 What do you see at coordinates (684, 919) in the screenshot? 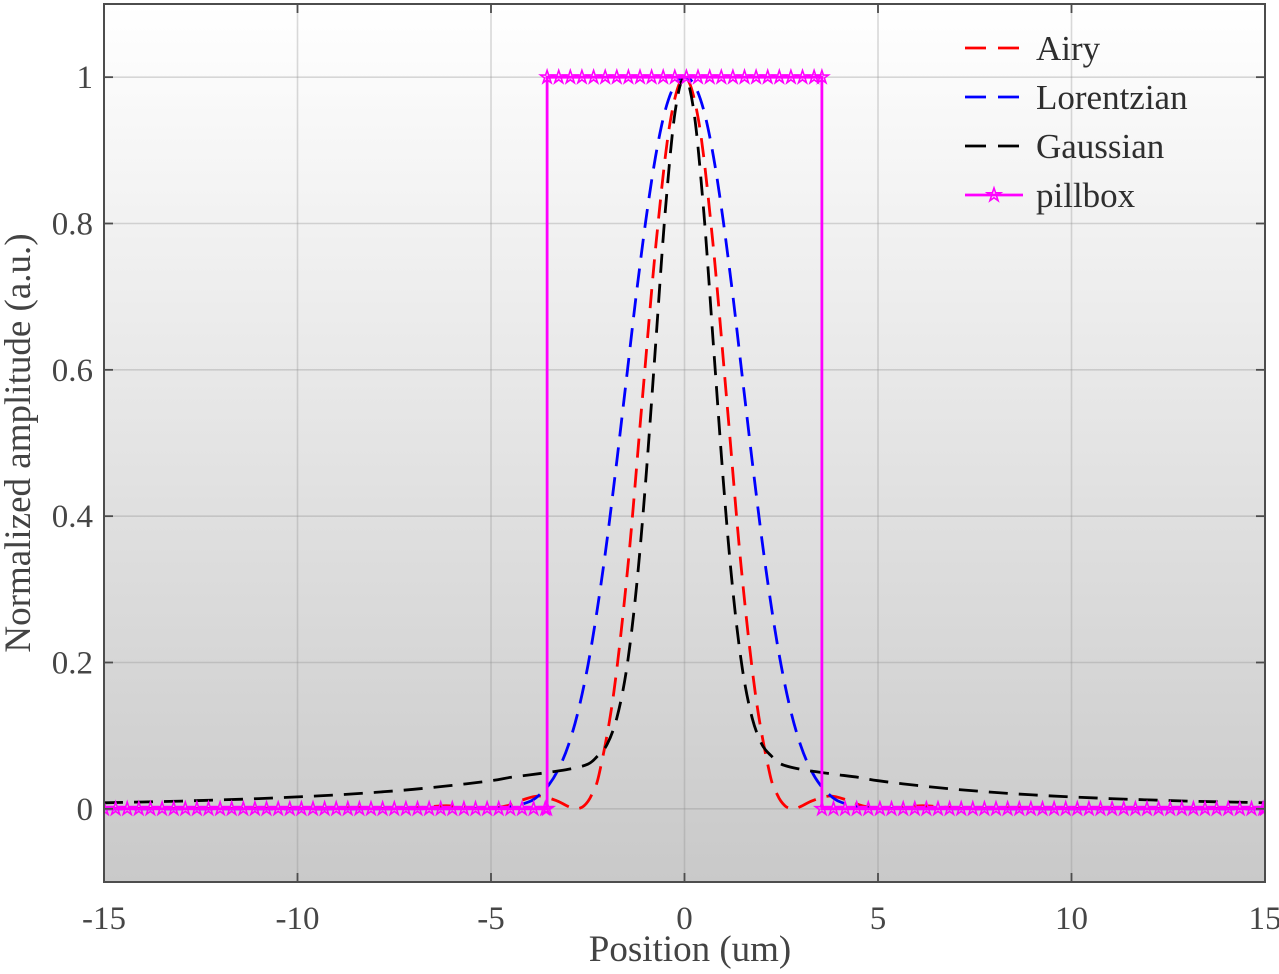
I see `x-tick-label: 0` at bounding box center [684, 919].